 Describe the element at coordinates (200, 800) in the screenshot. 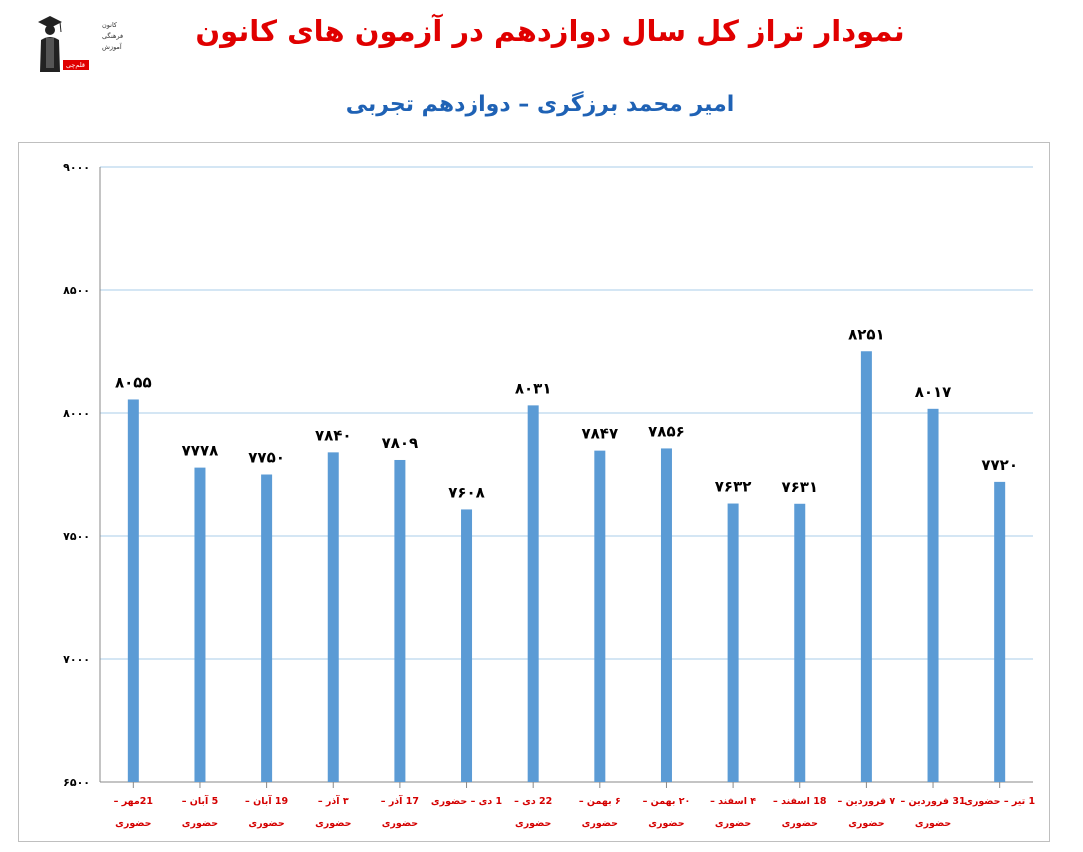

I see `x-tick-label: 5 آبان –` at that location.